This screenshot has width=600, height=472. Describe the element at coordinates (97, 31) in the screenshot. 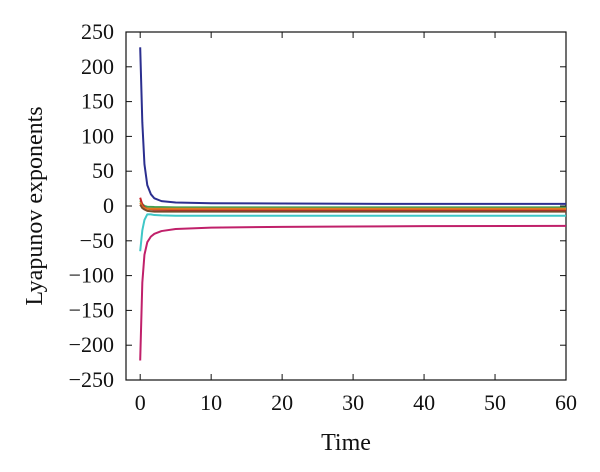

I see `y-tick-label: 250` at that location.